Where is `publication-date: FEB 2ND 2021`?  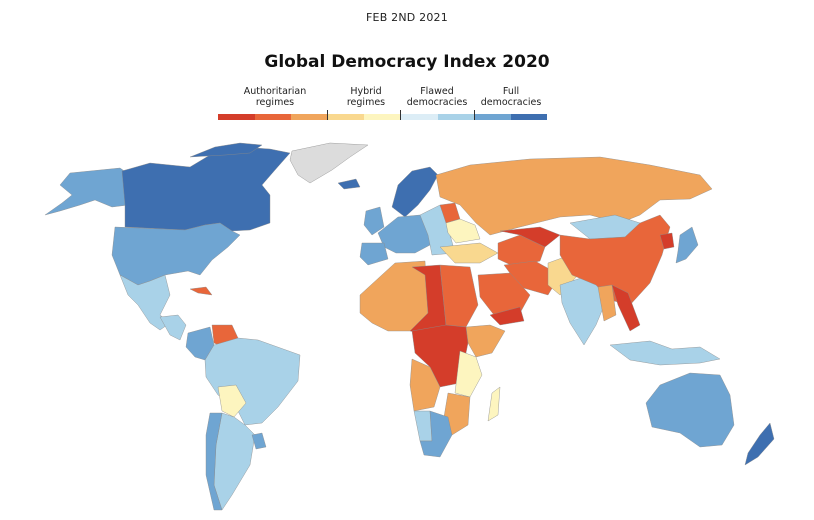
publication-date: FEB 2ND 2021 is located at coordinates (407, 17).